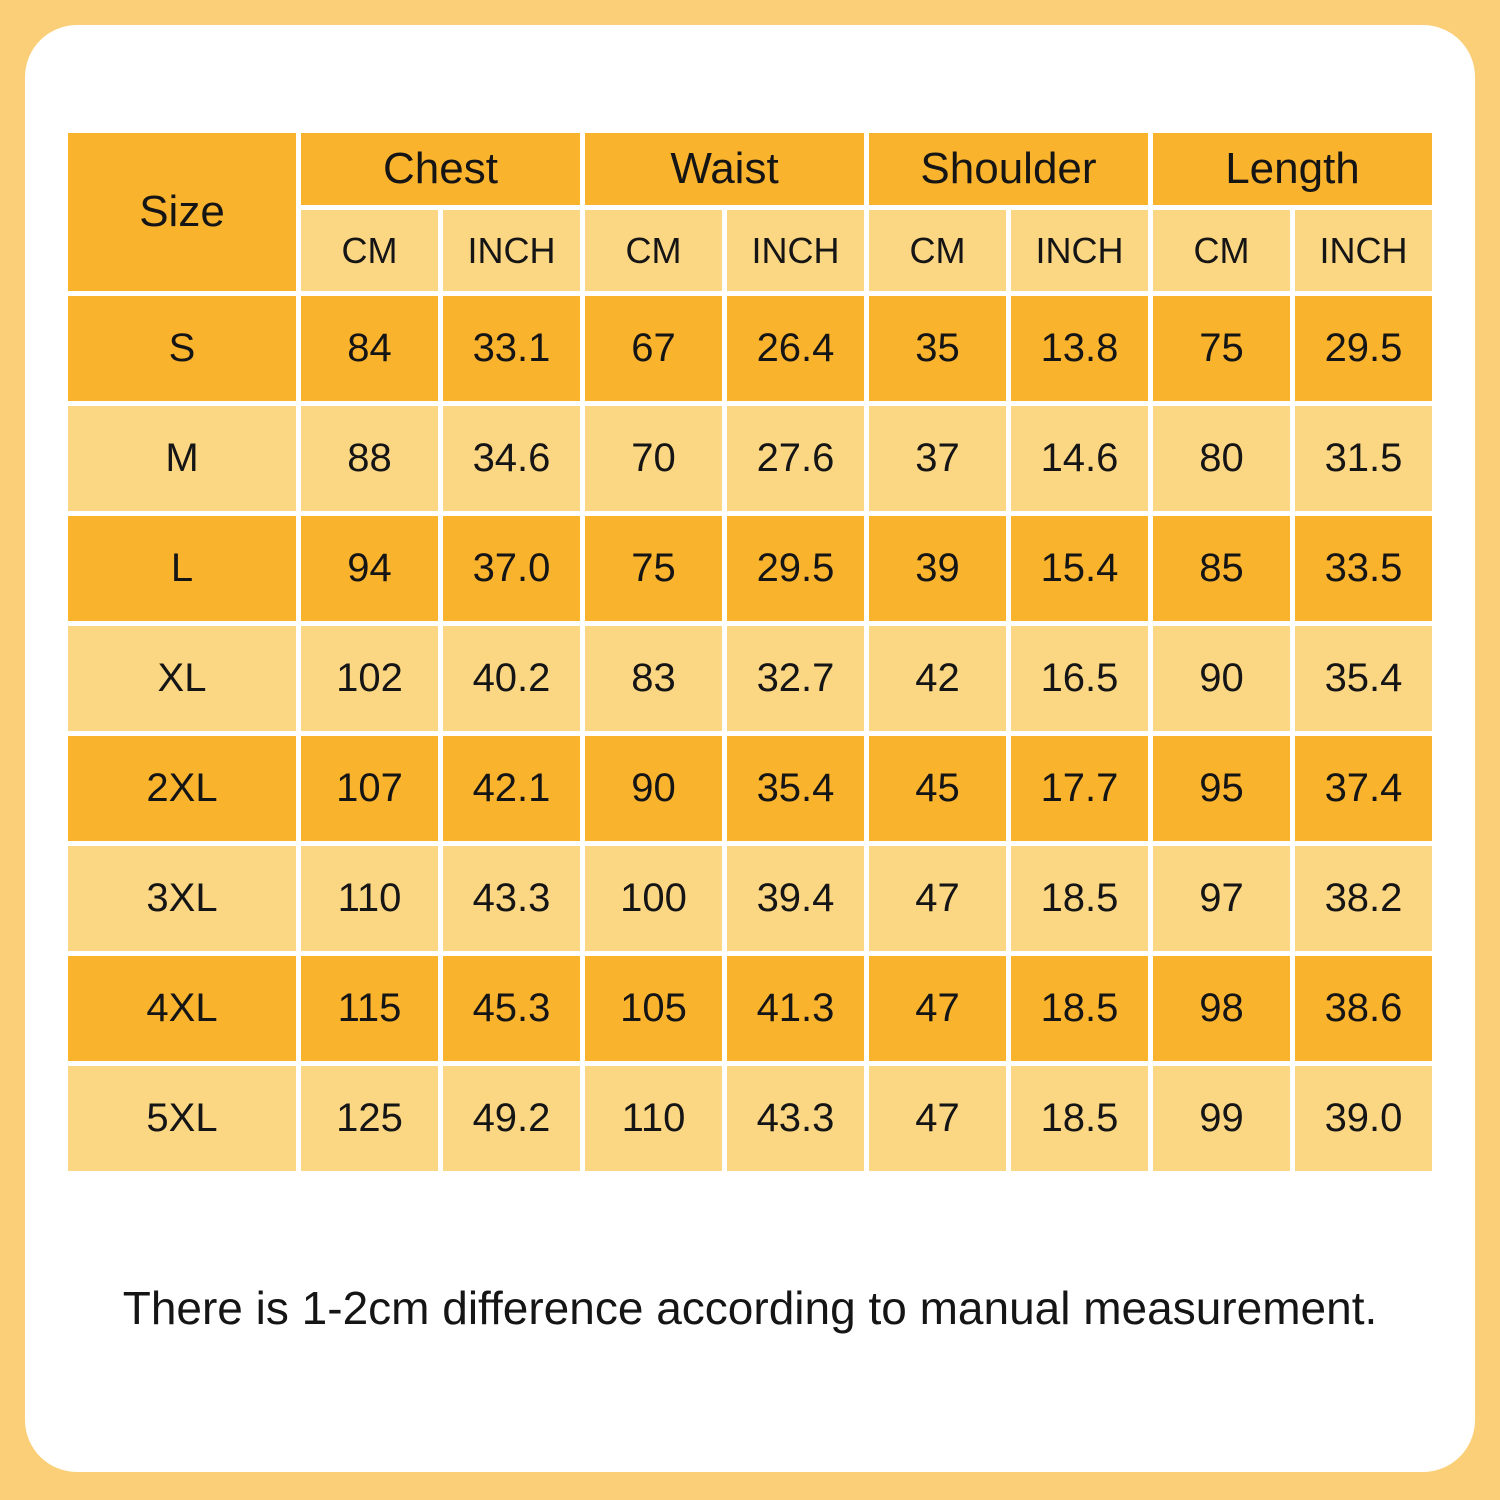 The width and height of the screenshot is (1500, 1500). What do you see at coordinates (369, 788) in the screenshot?
I see `measurement-cell: 107` at bounding box center [369, 788].